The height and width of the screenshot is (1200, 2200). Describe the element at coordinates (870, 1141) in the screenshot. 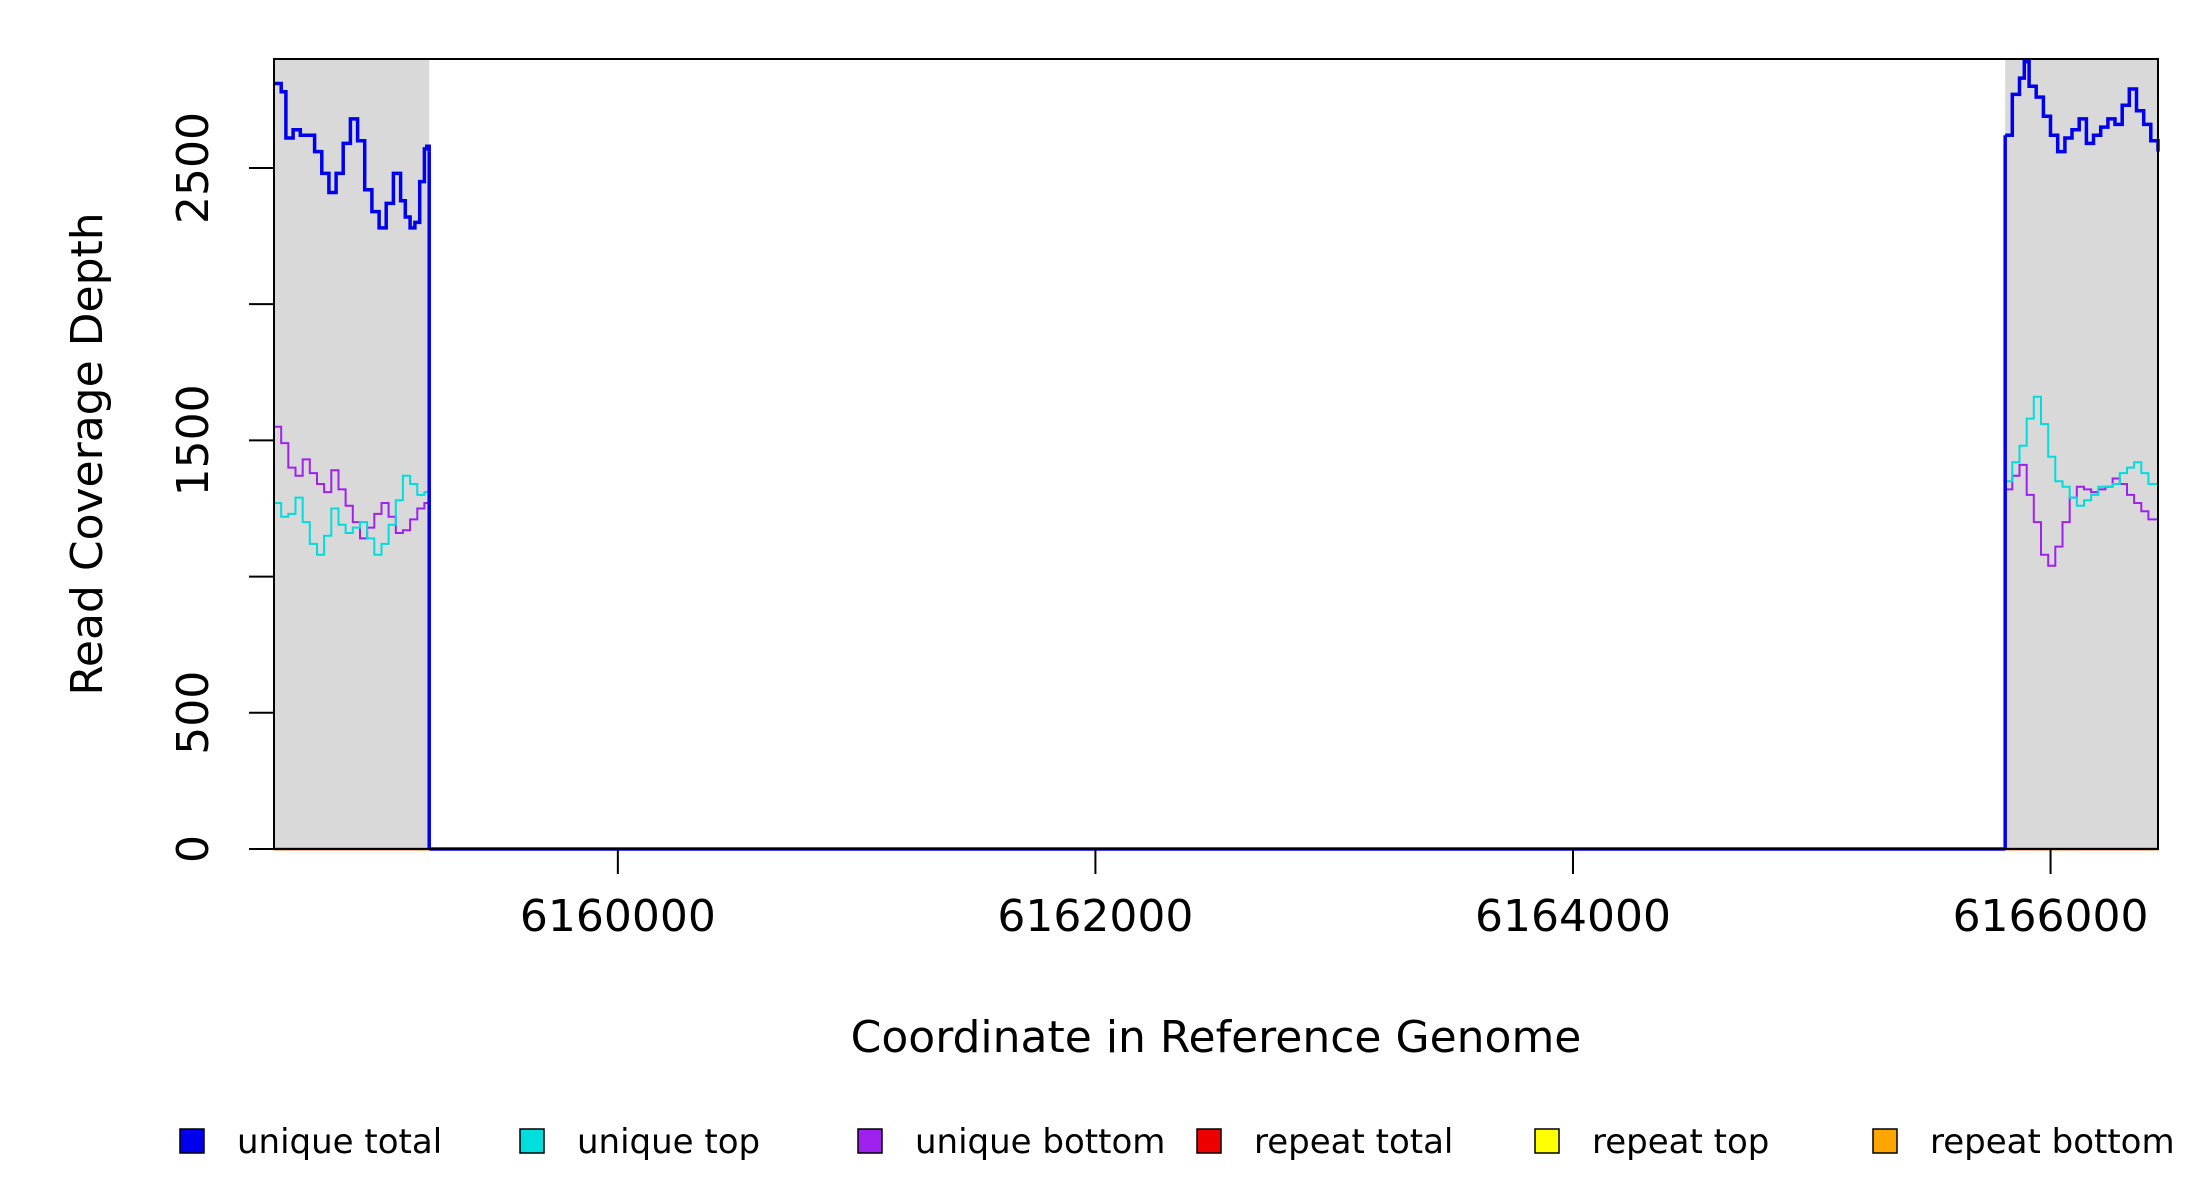

I see `legend-swatch-unique-bottom` at that location.